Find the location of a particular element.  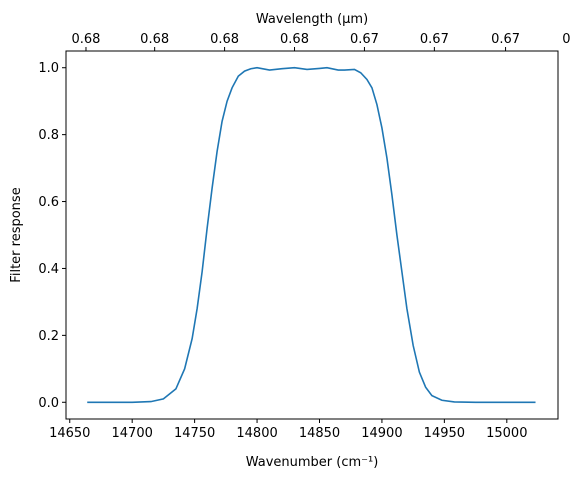

x-tick-label: 14900 is located at coordinates (381, 433).